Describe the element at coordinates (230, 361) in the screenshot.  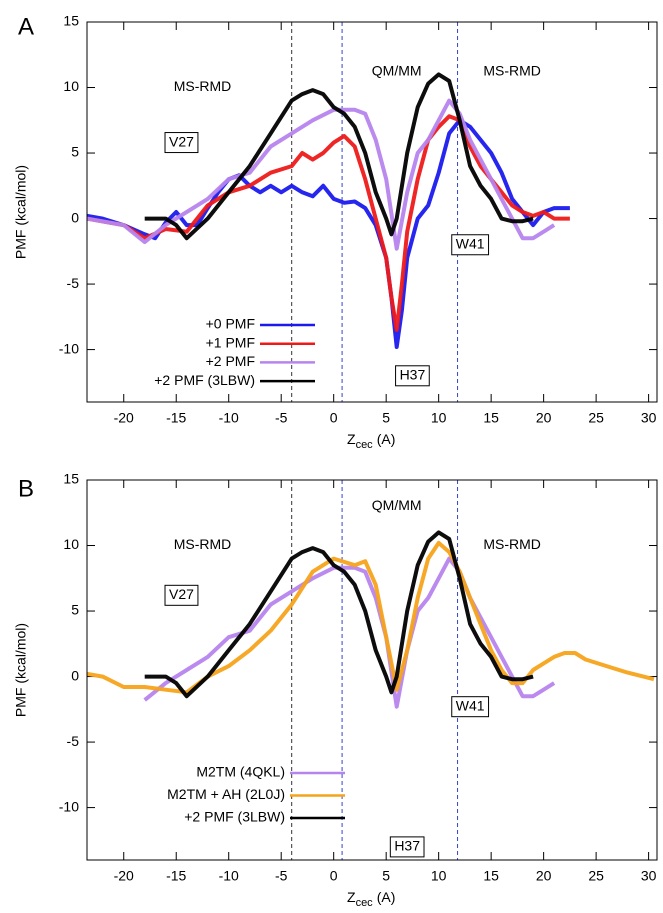
I see `legend-label: +2 PMF` at that location.